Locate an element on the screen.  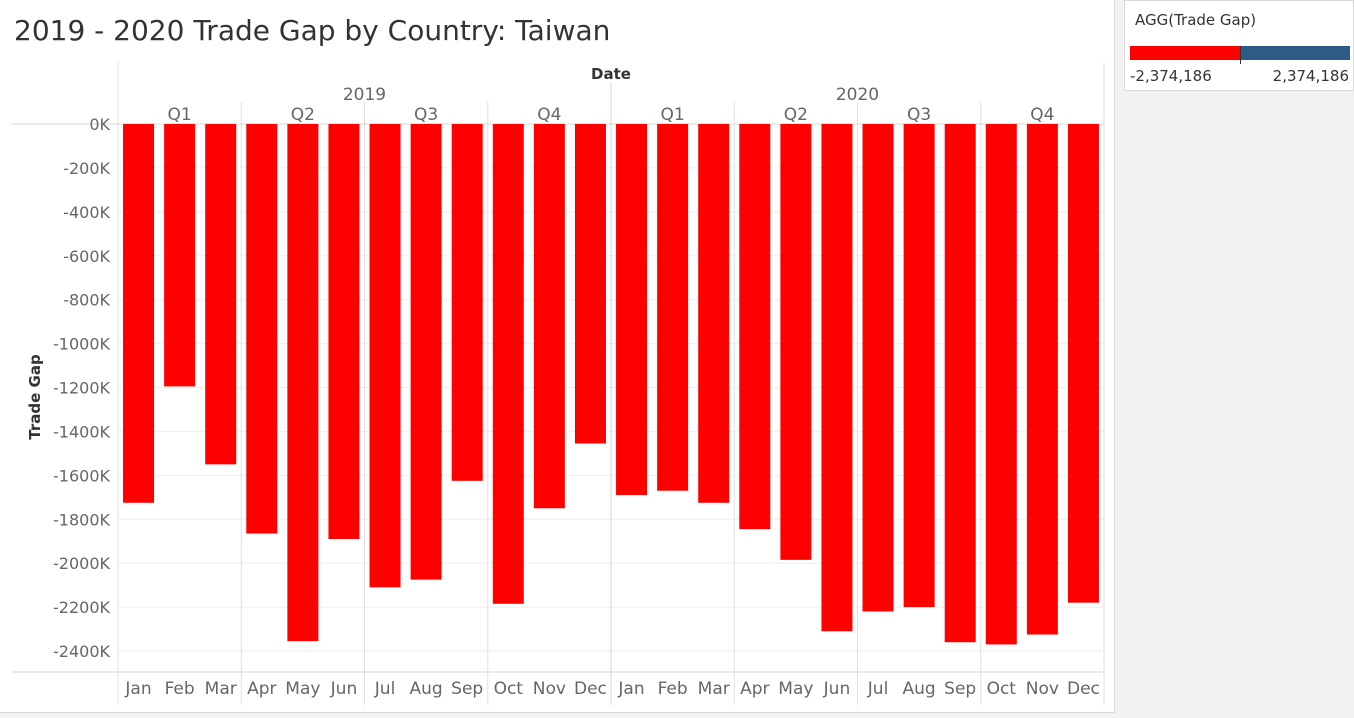
x-axis-title: Date is located at coordinates (611, 74).